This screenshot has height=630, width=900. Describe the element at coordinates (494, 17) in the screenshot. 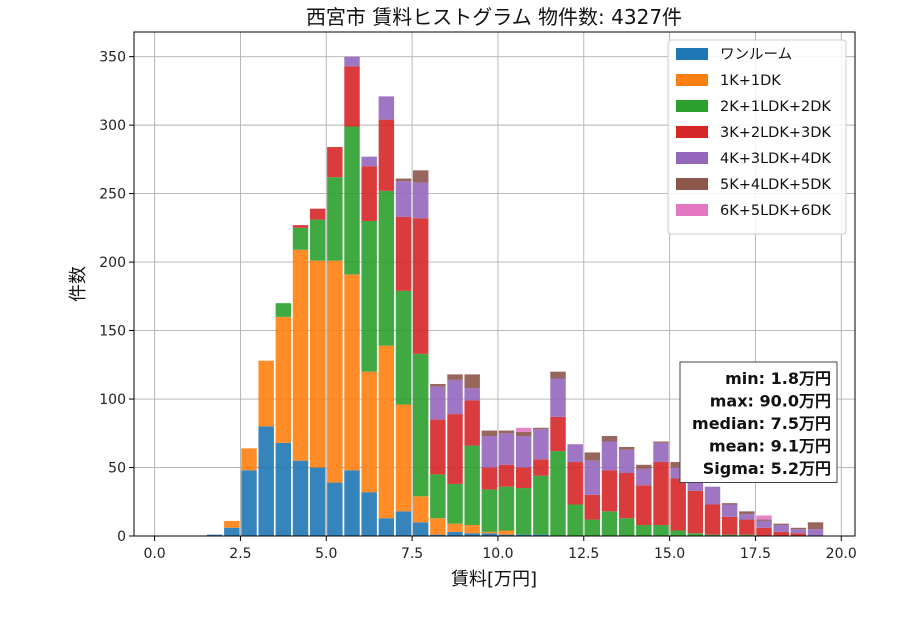

I see `chart-title: 西宮市 賃料ヒストグラム 物件数: 4327件` at that location.